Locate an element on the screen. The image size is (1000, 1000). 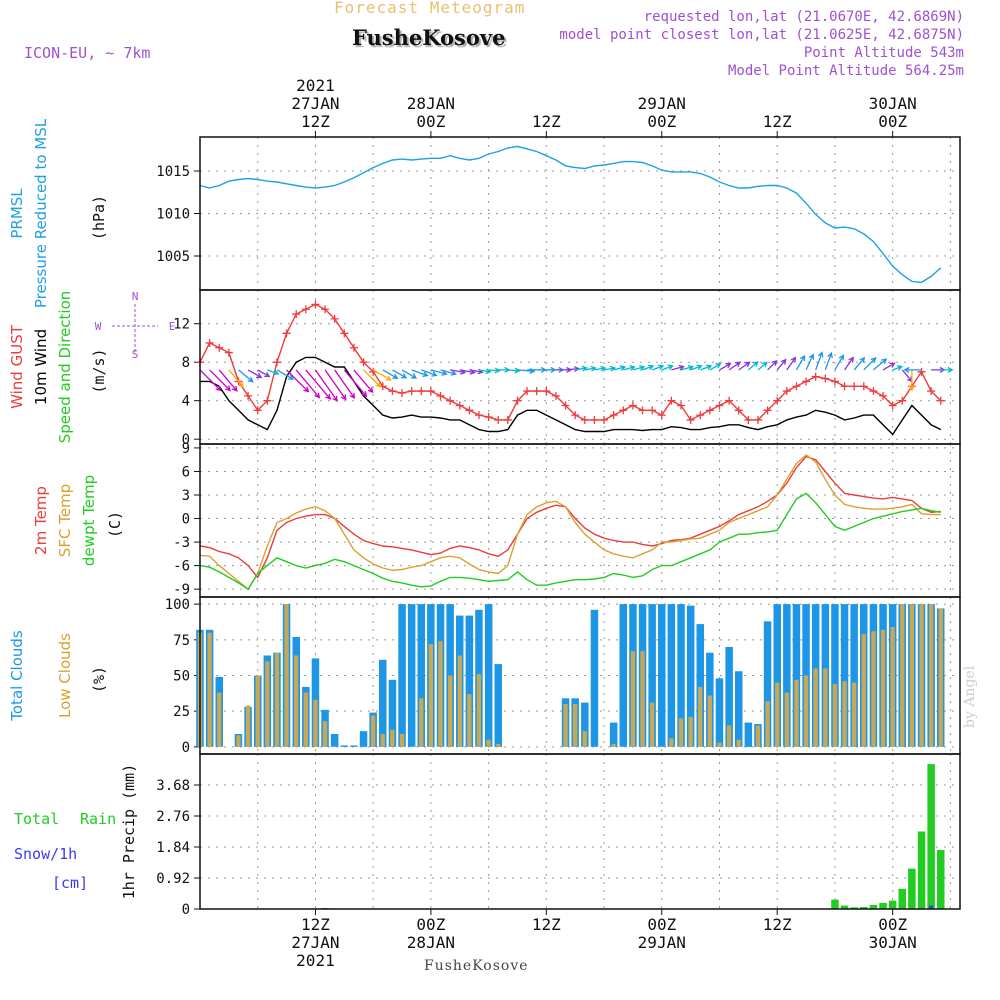
compass-e: E is located at coordinates (172, 326).